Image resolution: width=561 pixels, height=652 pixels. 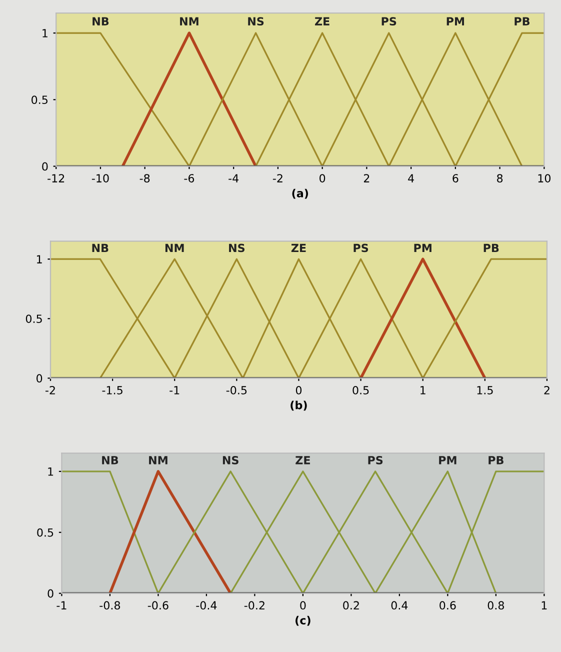 I want to click on x-axis-title: (c), so click(x=303, y=621).